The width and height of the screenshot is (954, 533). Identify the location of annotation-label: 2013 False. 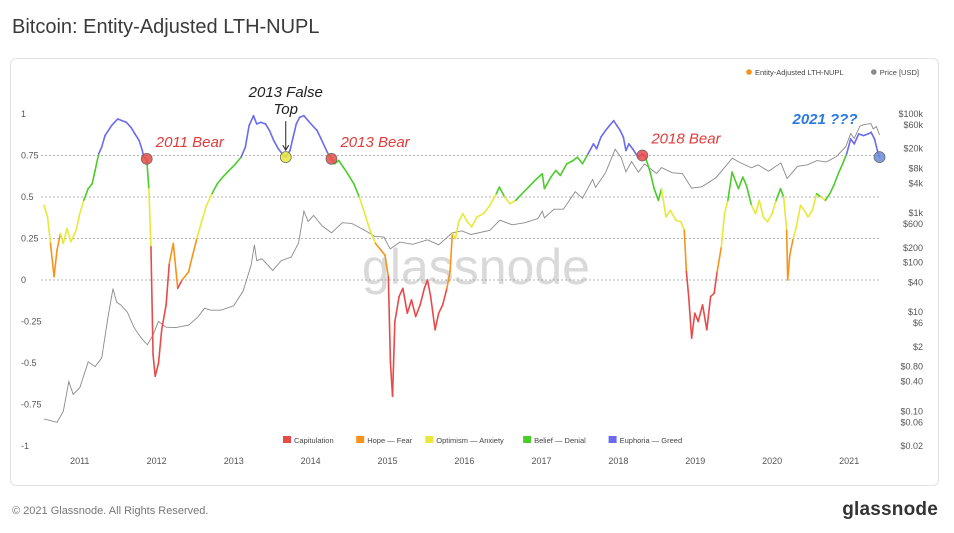
(285, 92).